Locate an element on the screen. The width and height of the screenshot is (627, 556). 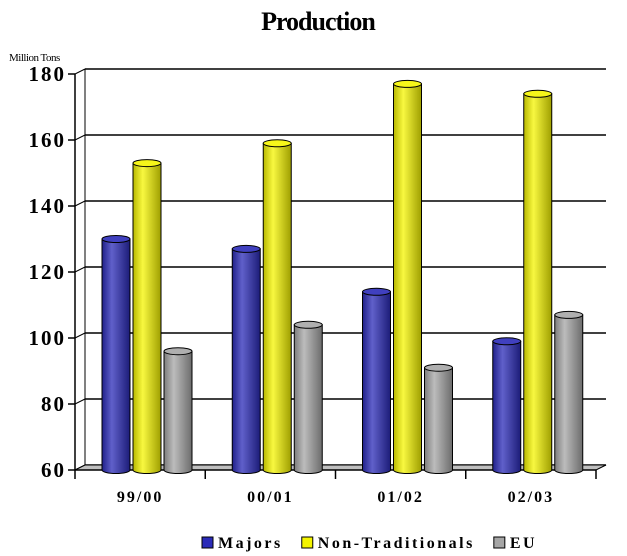
y-axis: 60 80 100 120 140 160 180 is located at coordinates (52, 272).